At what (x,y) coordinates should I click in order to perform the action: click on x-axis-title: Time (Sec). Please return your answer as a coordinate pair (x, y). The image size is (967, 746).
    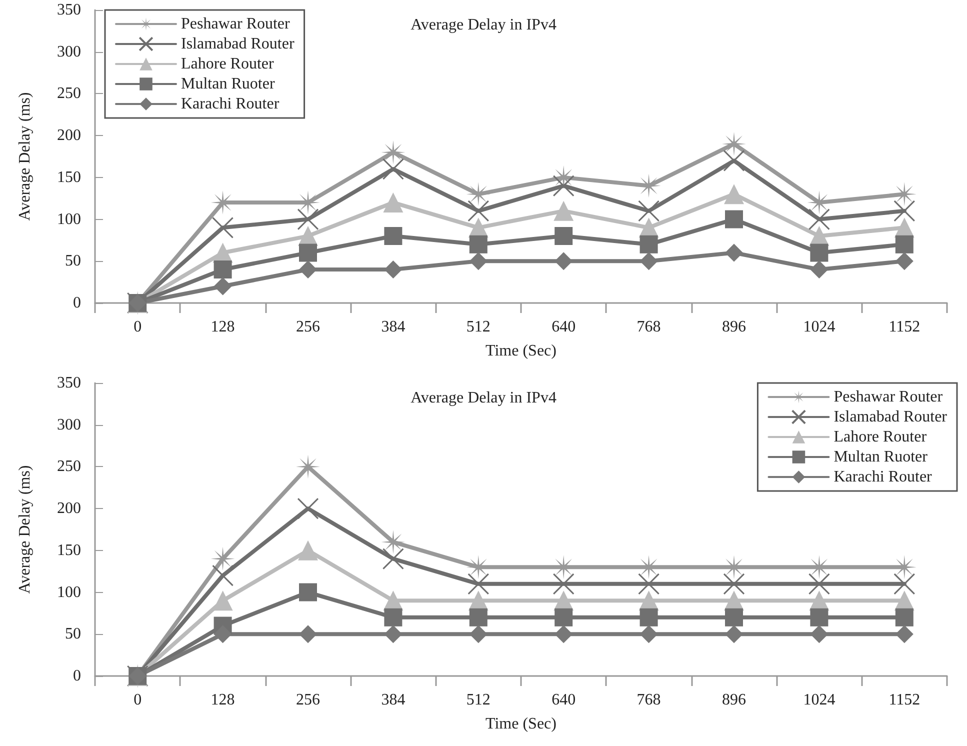
    Looking at the image, I should click on (521, 351).